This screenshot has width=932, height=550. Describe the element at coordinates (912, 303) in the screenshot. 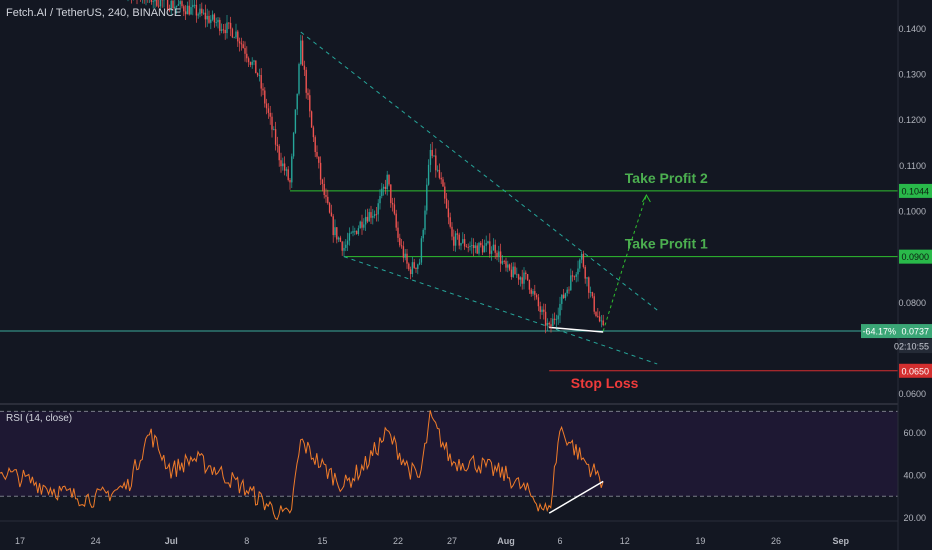

I see `price-tick-label: 0.0800` at that location.